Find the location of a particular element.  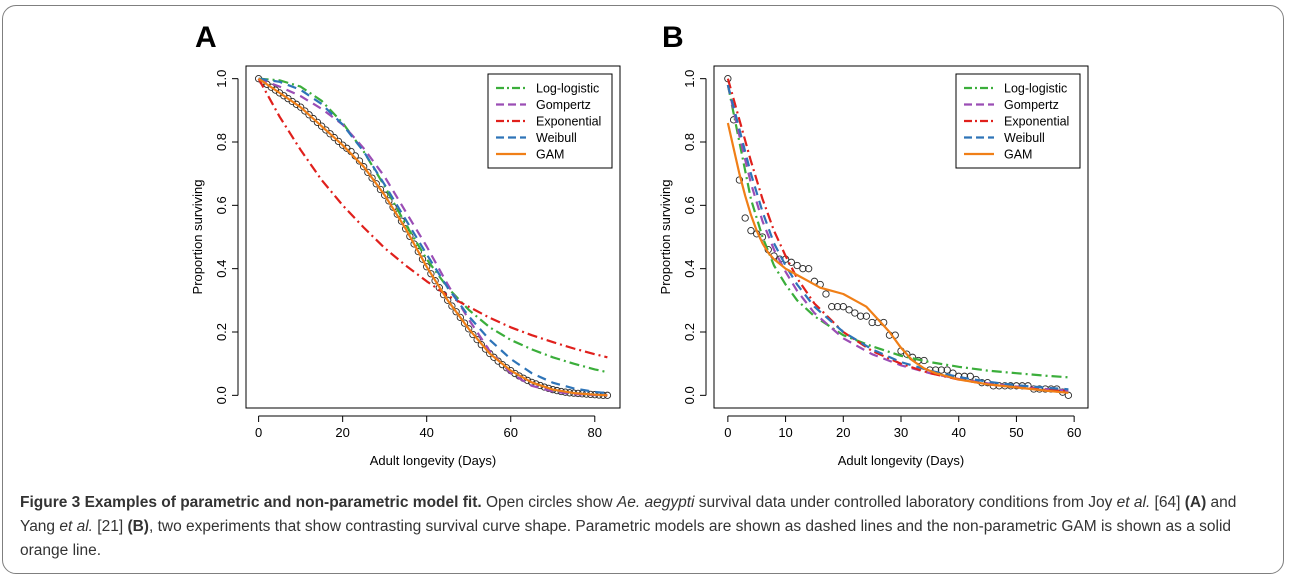

y-tick-label: 0.8 is located at coordinates (689, 142).